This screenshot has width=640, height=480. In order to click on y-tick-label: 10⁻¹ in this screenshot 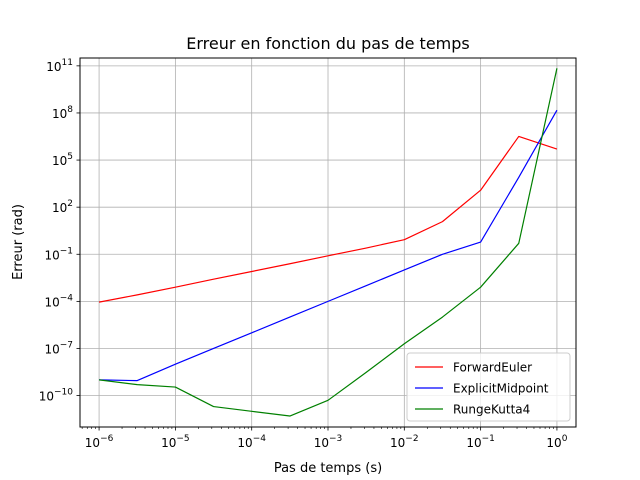, I will do `click(58, 254)`.